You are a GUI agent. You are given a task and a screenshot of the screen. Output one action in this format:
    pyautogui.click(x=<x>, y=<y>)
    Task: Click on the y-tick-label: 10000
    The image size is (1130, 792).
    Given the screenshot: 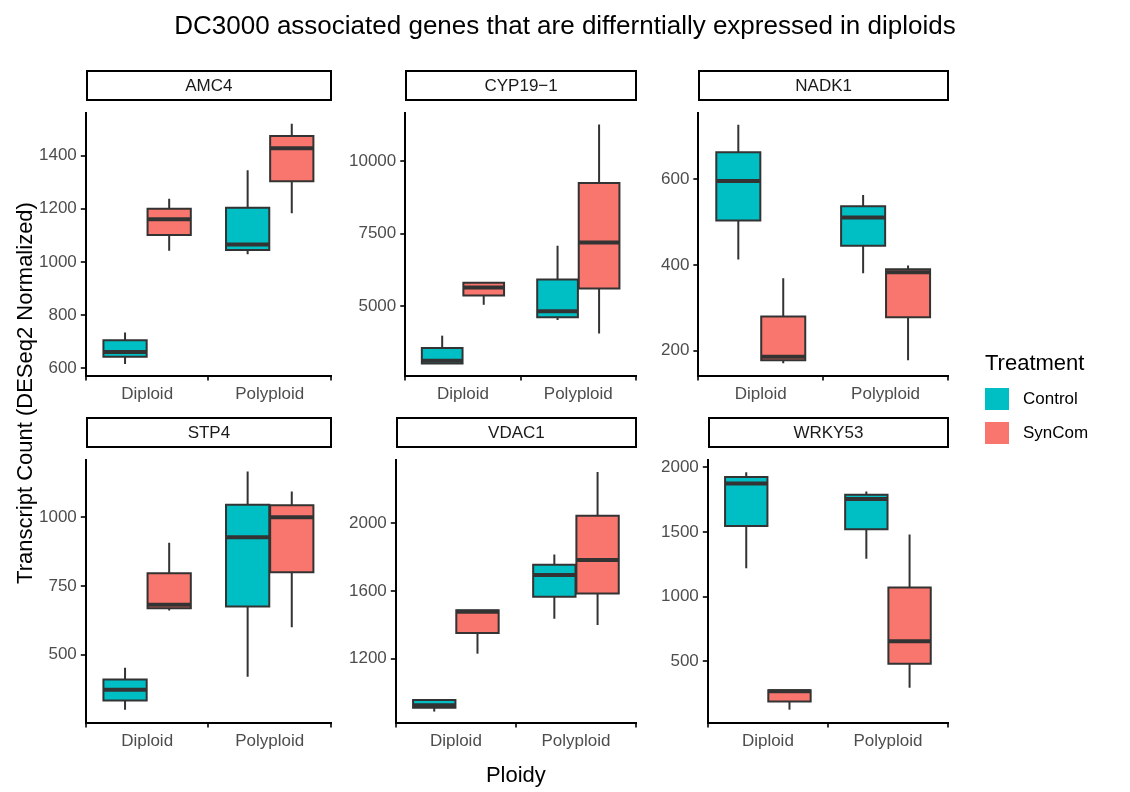 What is the action you would take?
    pyautogui.click(x=372, y=160)
    